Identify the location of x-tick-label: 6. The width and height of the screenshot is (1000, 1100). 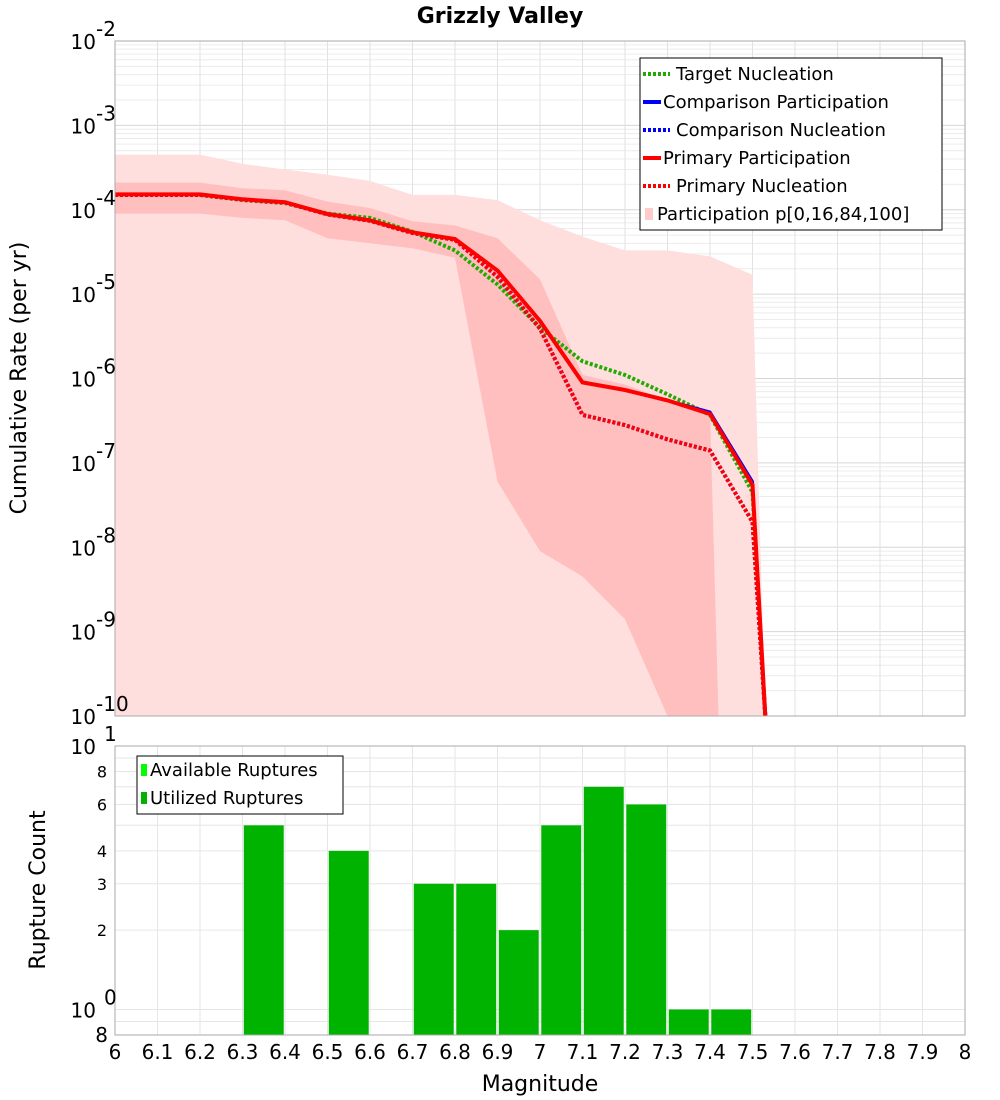
(115, 1052).